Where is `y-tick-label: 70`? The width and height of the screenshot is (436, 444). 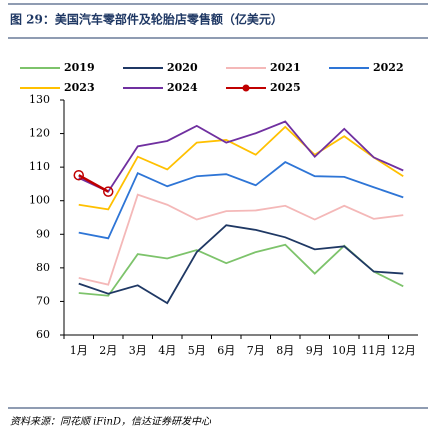 y-tick-label: 70 is located at coordinates (43, 300).